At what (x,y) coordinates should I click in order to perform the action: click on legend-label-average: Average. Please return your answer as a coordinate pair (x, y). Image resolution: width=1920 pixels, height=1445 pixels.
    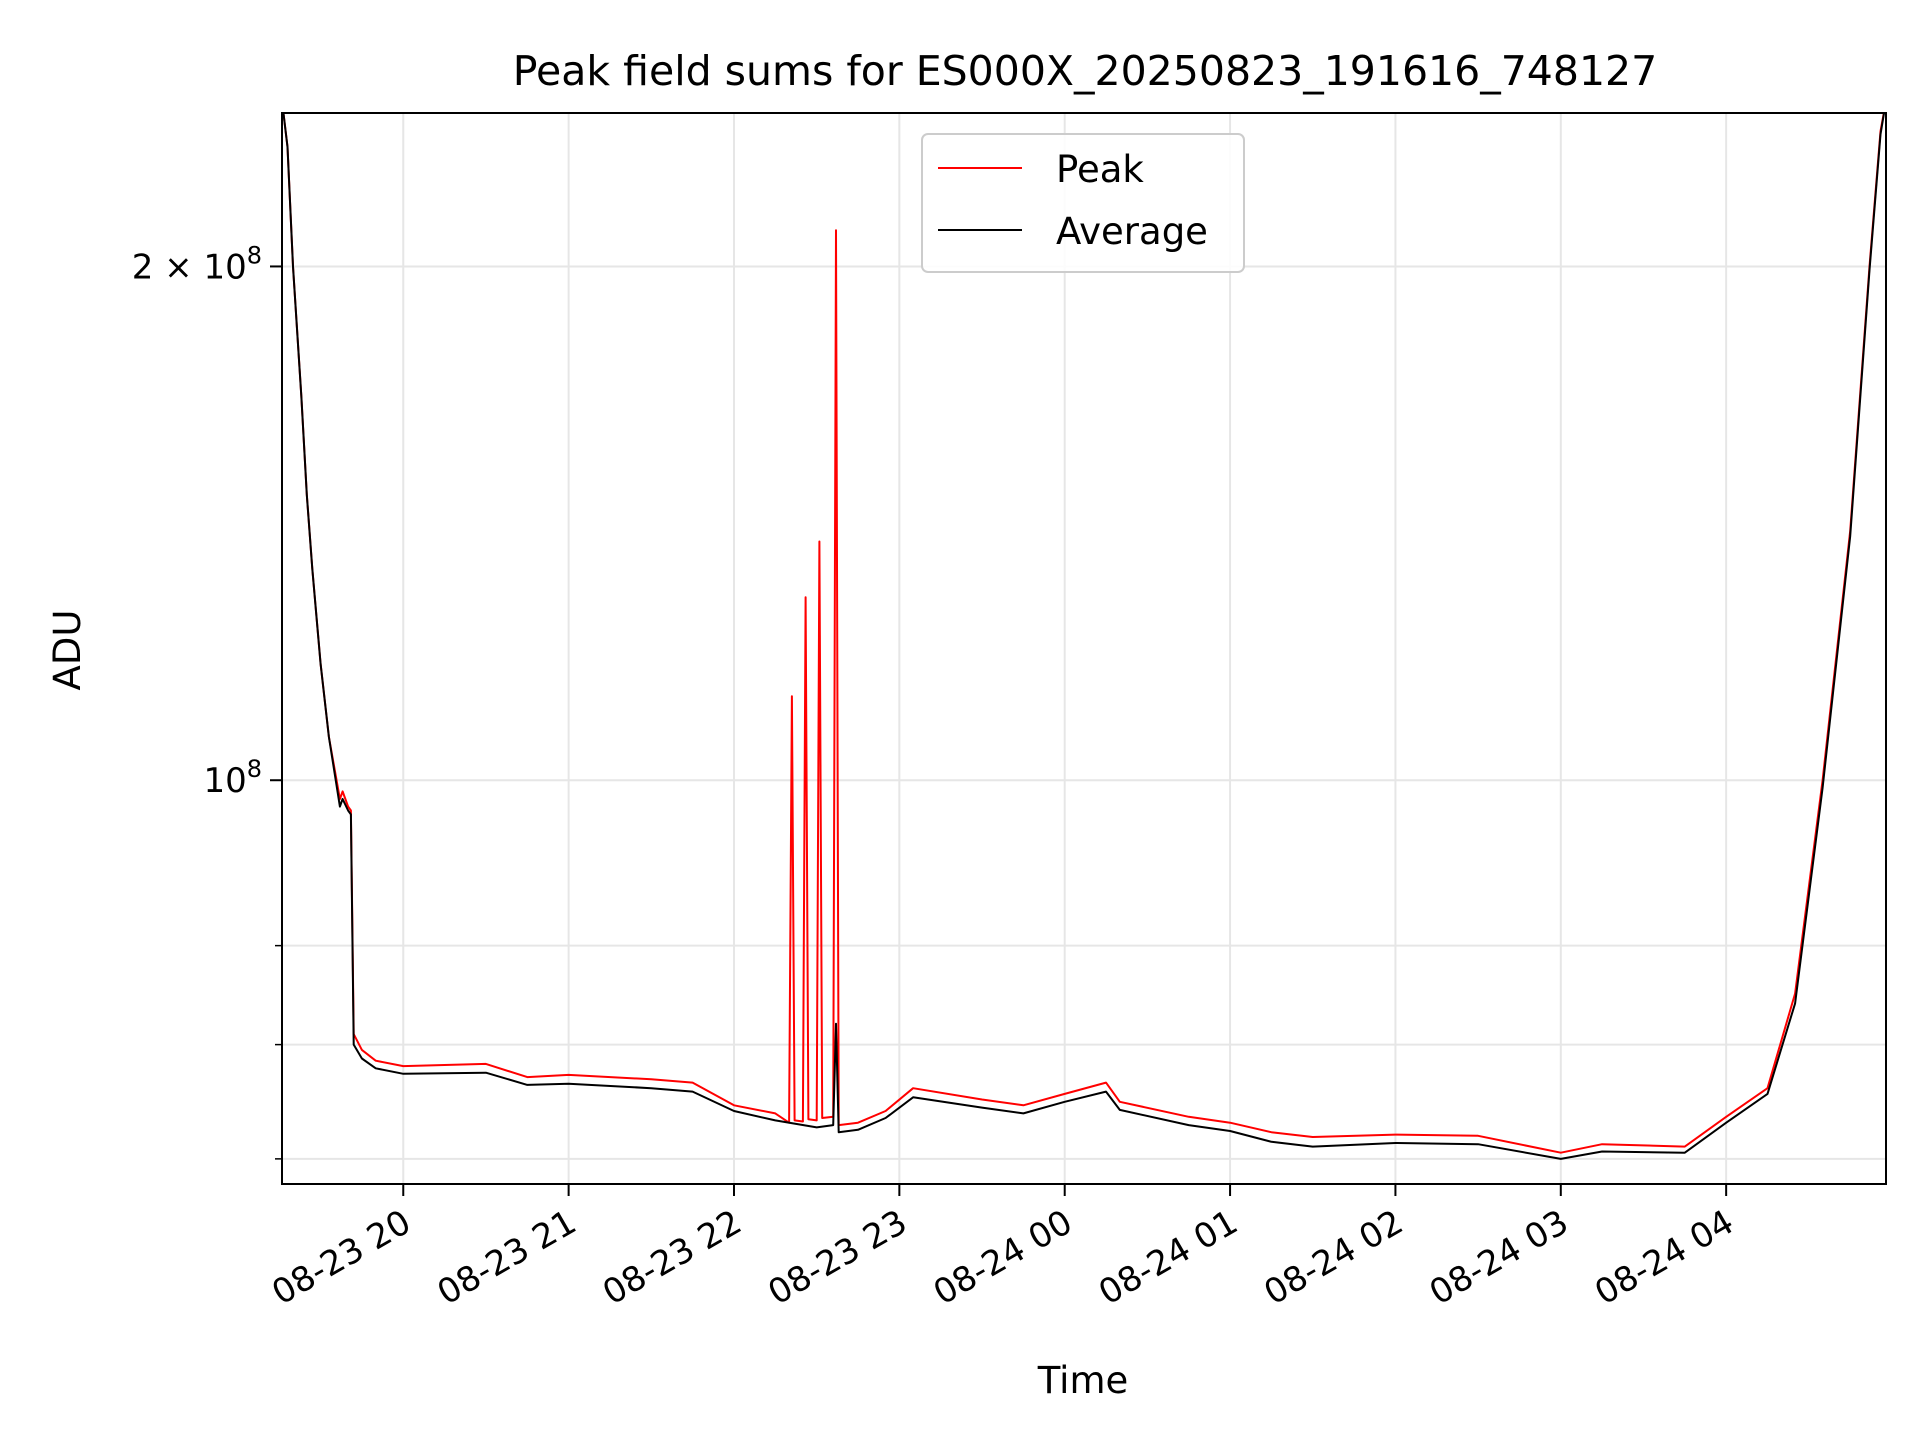
    Looking at the image, I should click on (1132, 231).